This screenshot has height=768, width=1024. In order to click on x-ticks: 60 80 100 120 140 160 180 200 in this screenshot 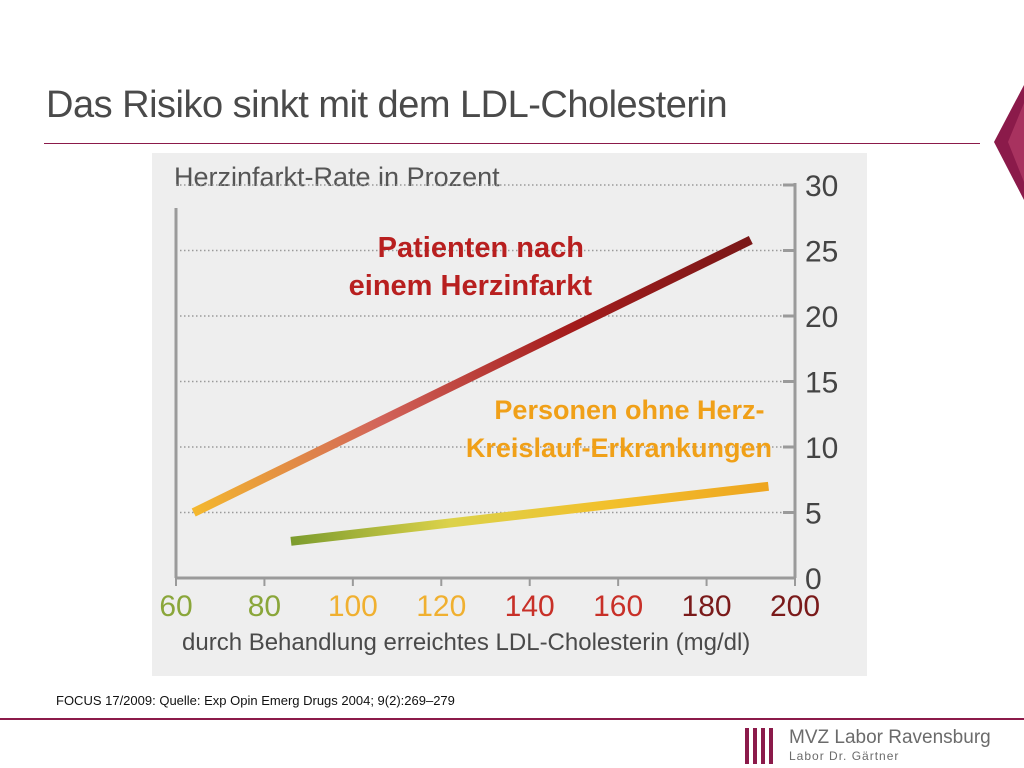, I will do `click(489, 600)`.